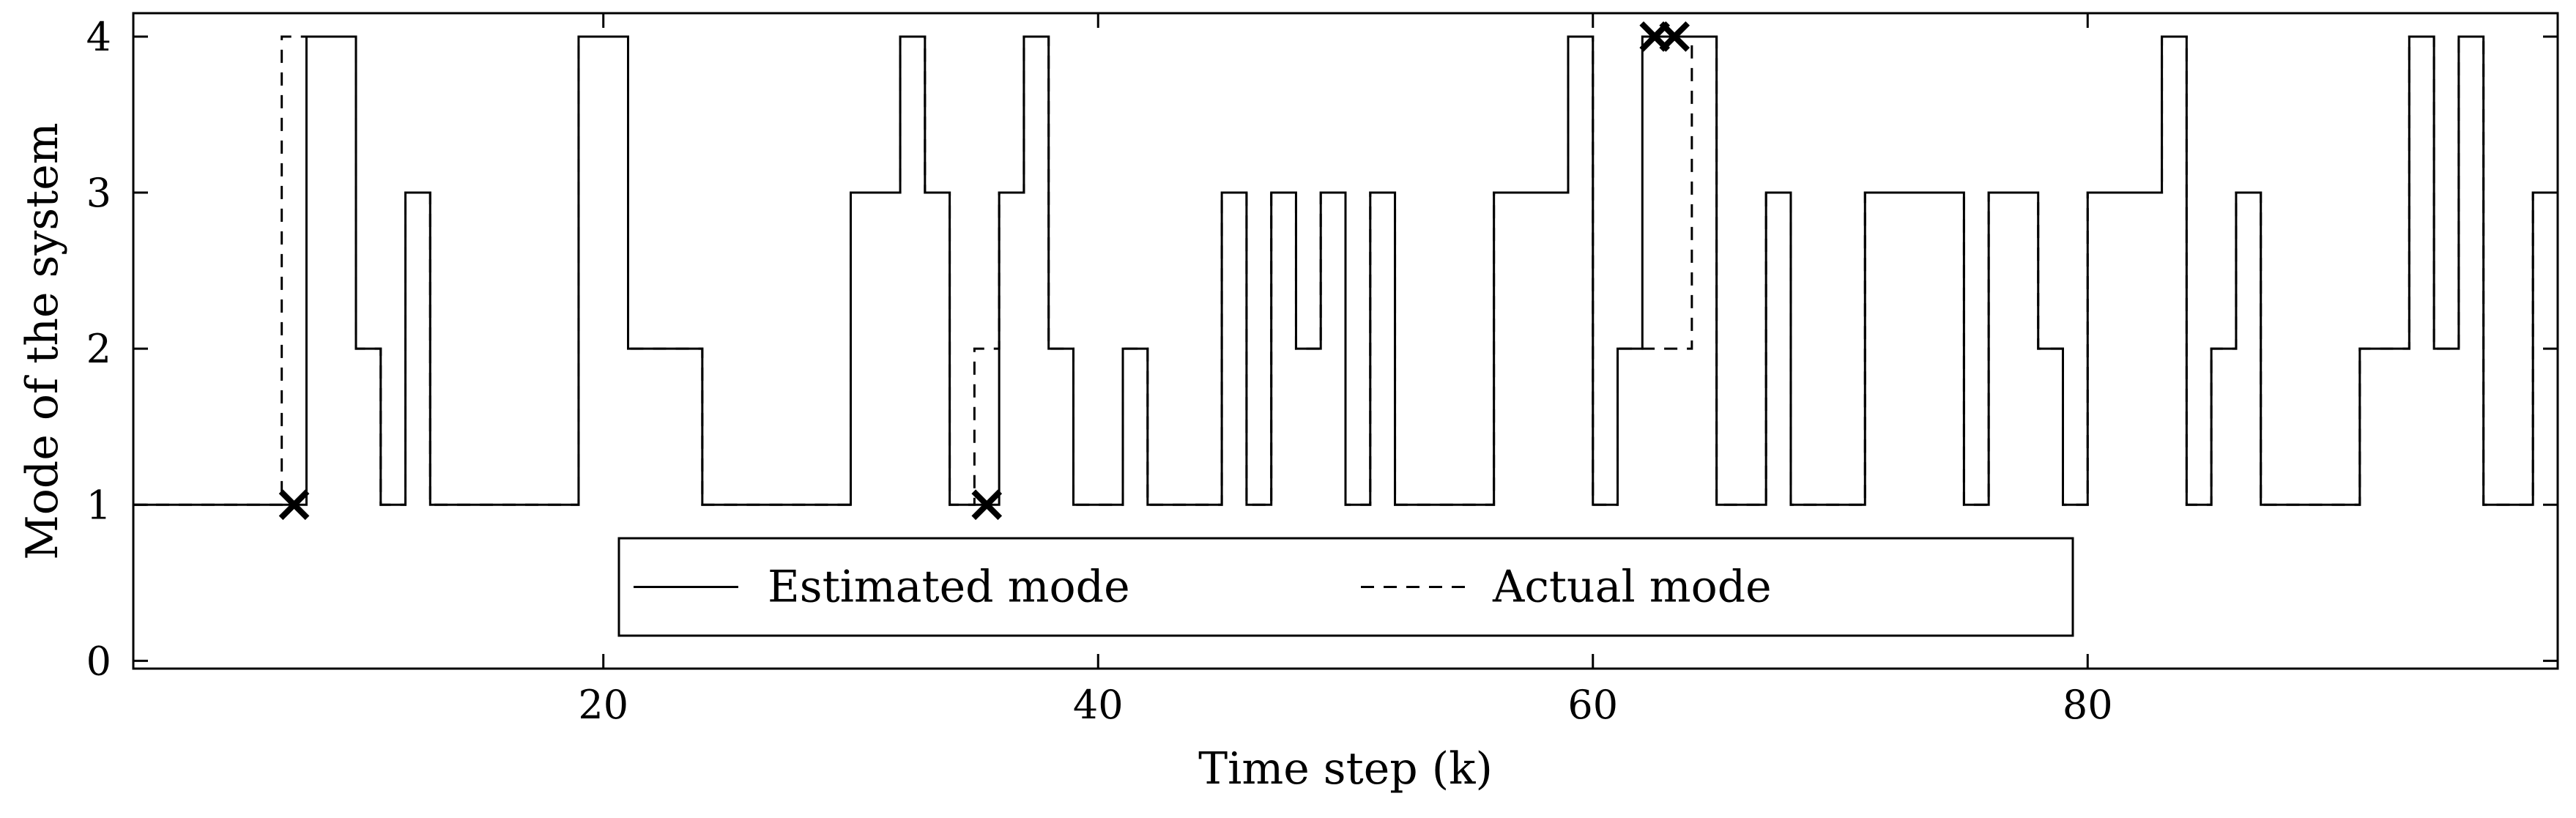 The height and width of the screenshot is (818, 2576). I want to click on x-tick-label: 80, so click(2088, 705).